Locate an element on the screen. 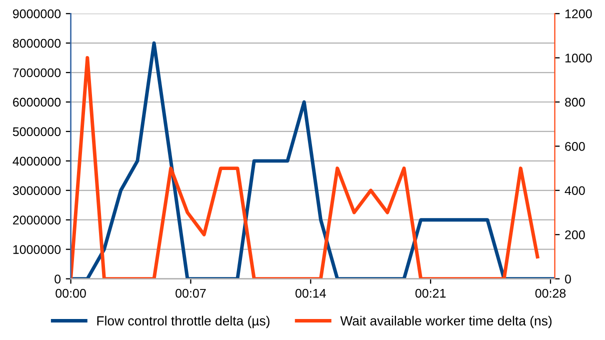 The width and height of the screenshot is (605, 340). y-tick-label: 6000000 is located at coordinates (37, 102).